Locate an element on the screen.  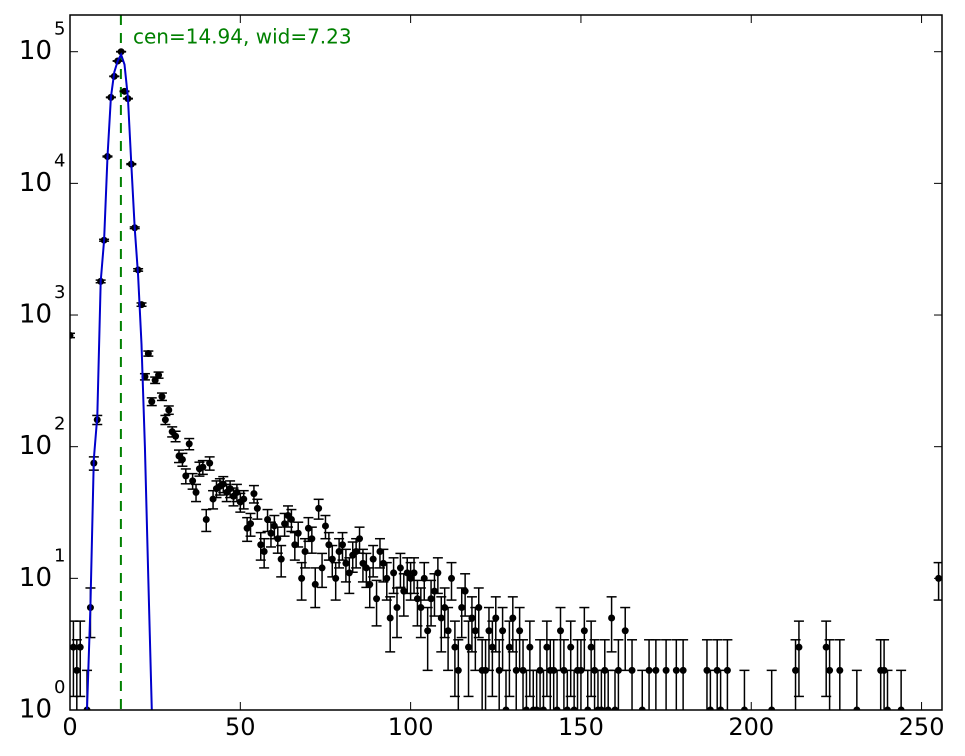
x-tick-label: 0 is located at coordinates (69, 727).